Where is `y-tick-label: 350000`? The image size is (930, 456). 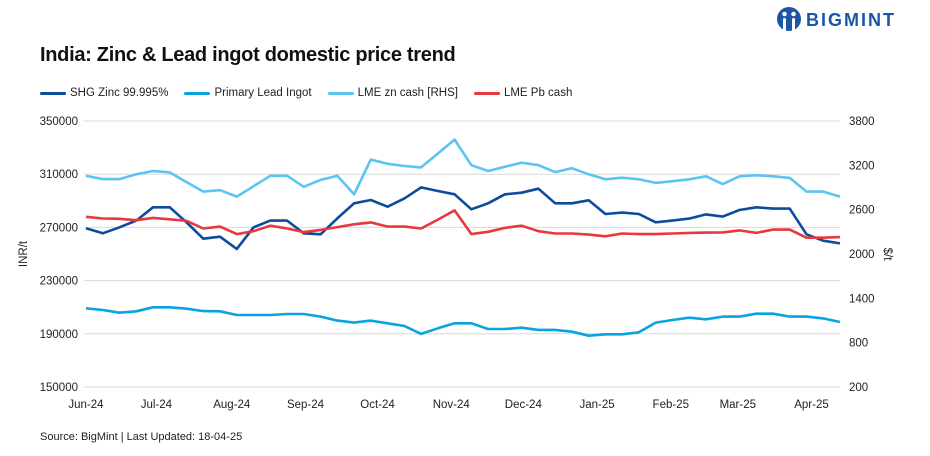
y-tick-label: 350000 is located at coordinates (59, 122).